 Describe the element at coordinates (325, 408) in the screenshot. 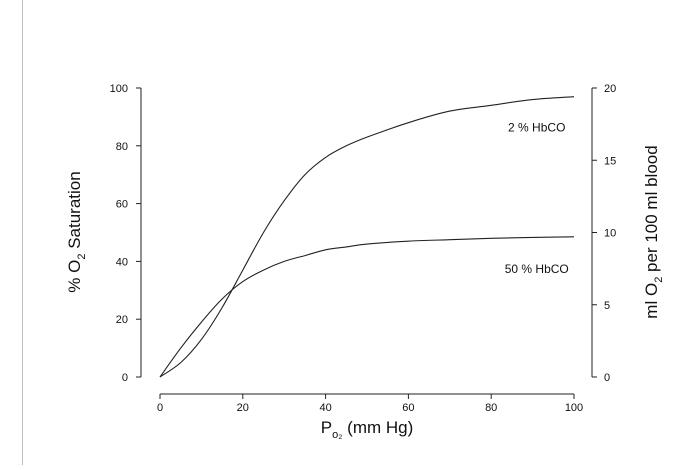

I see `x-tick-label: 40` at that location.